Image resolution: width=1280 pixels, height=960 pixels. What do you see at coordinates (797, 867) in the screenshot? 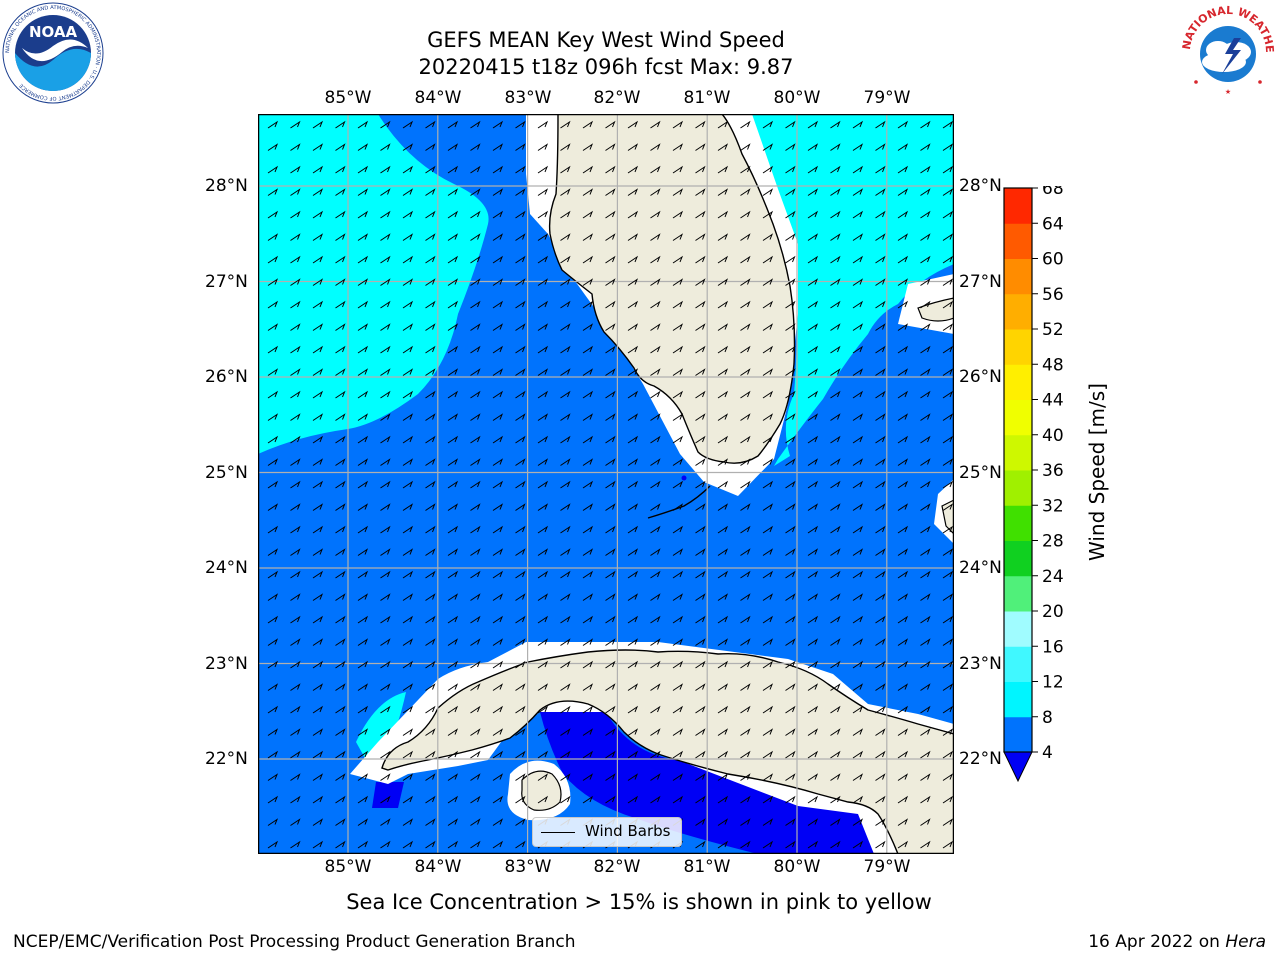
I see `lon-label-bottom-80: 80°W` at bounding box center [797, 867].